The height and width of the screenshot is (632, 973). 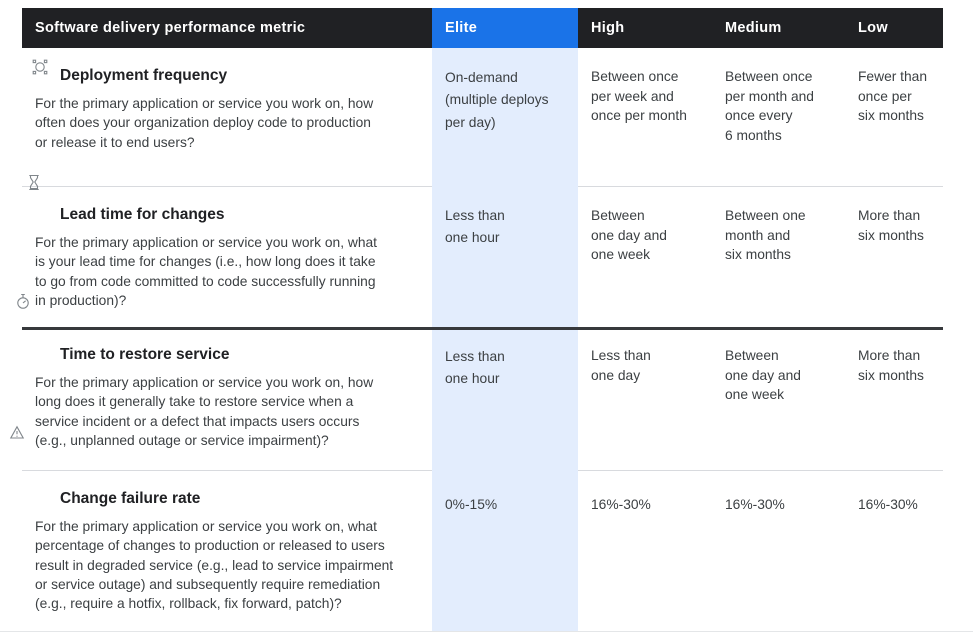 I want to click on elite-value: 0%-15%, so click(x=505, y=551).